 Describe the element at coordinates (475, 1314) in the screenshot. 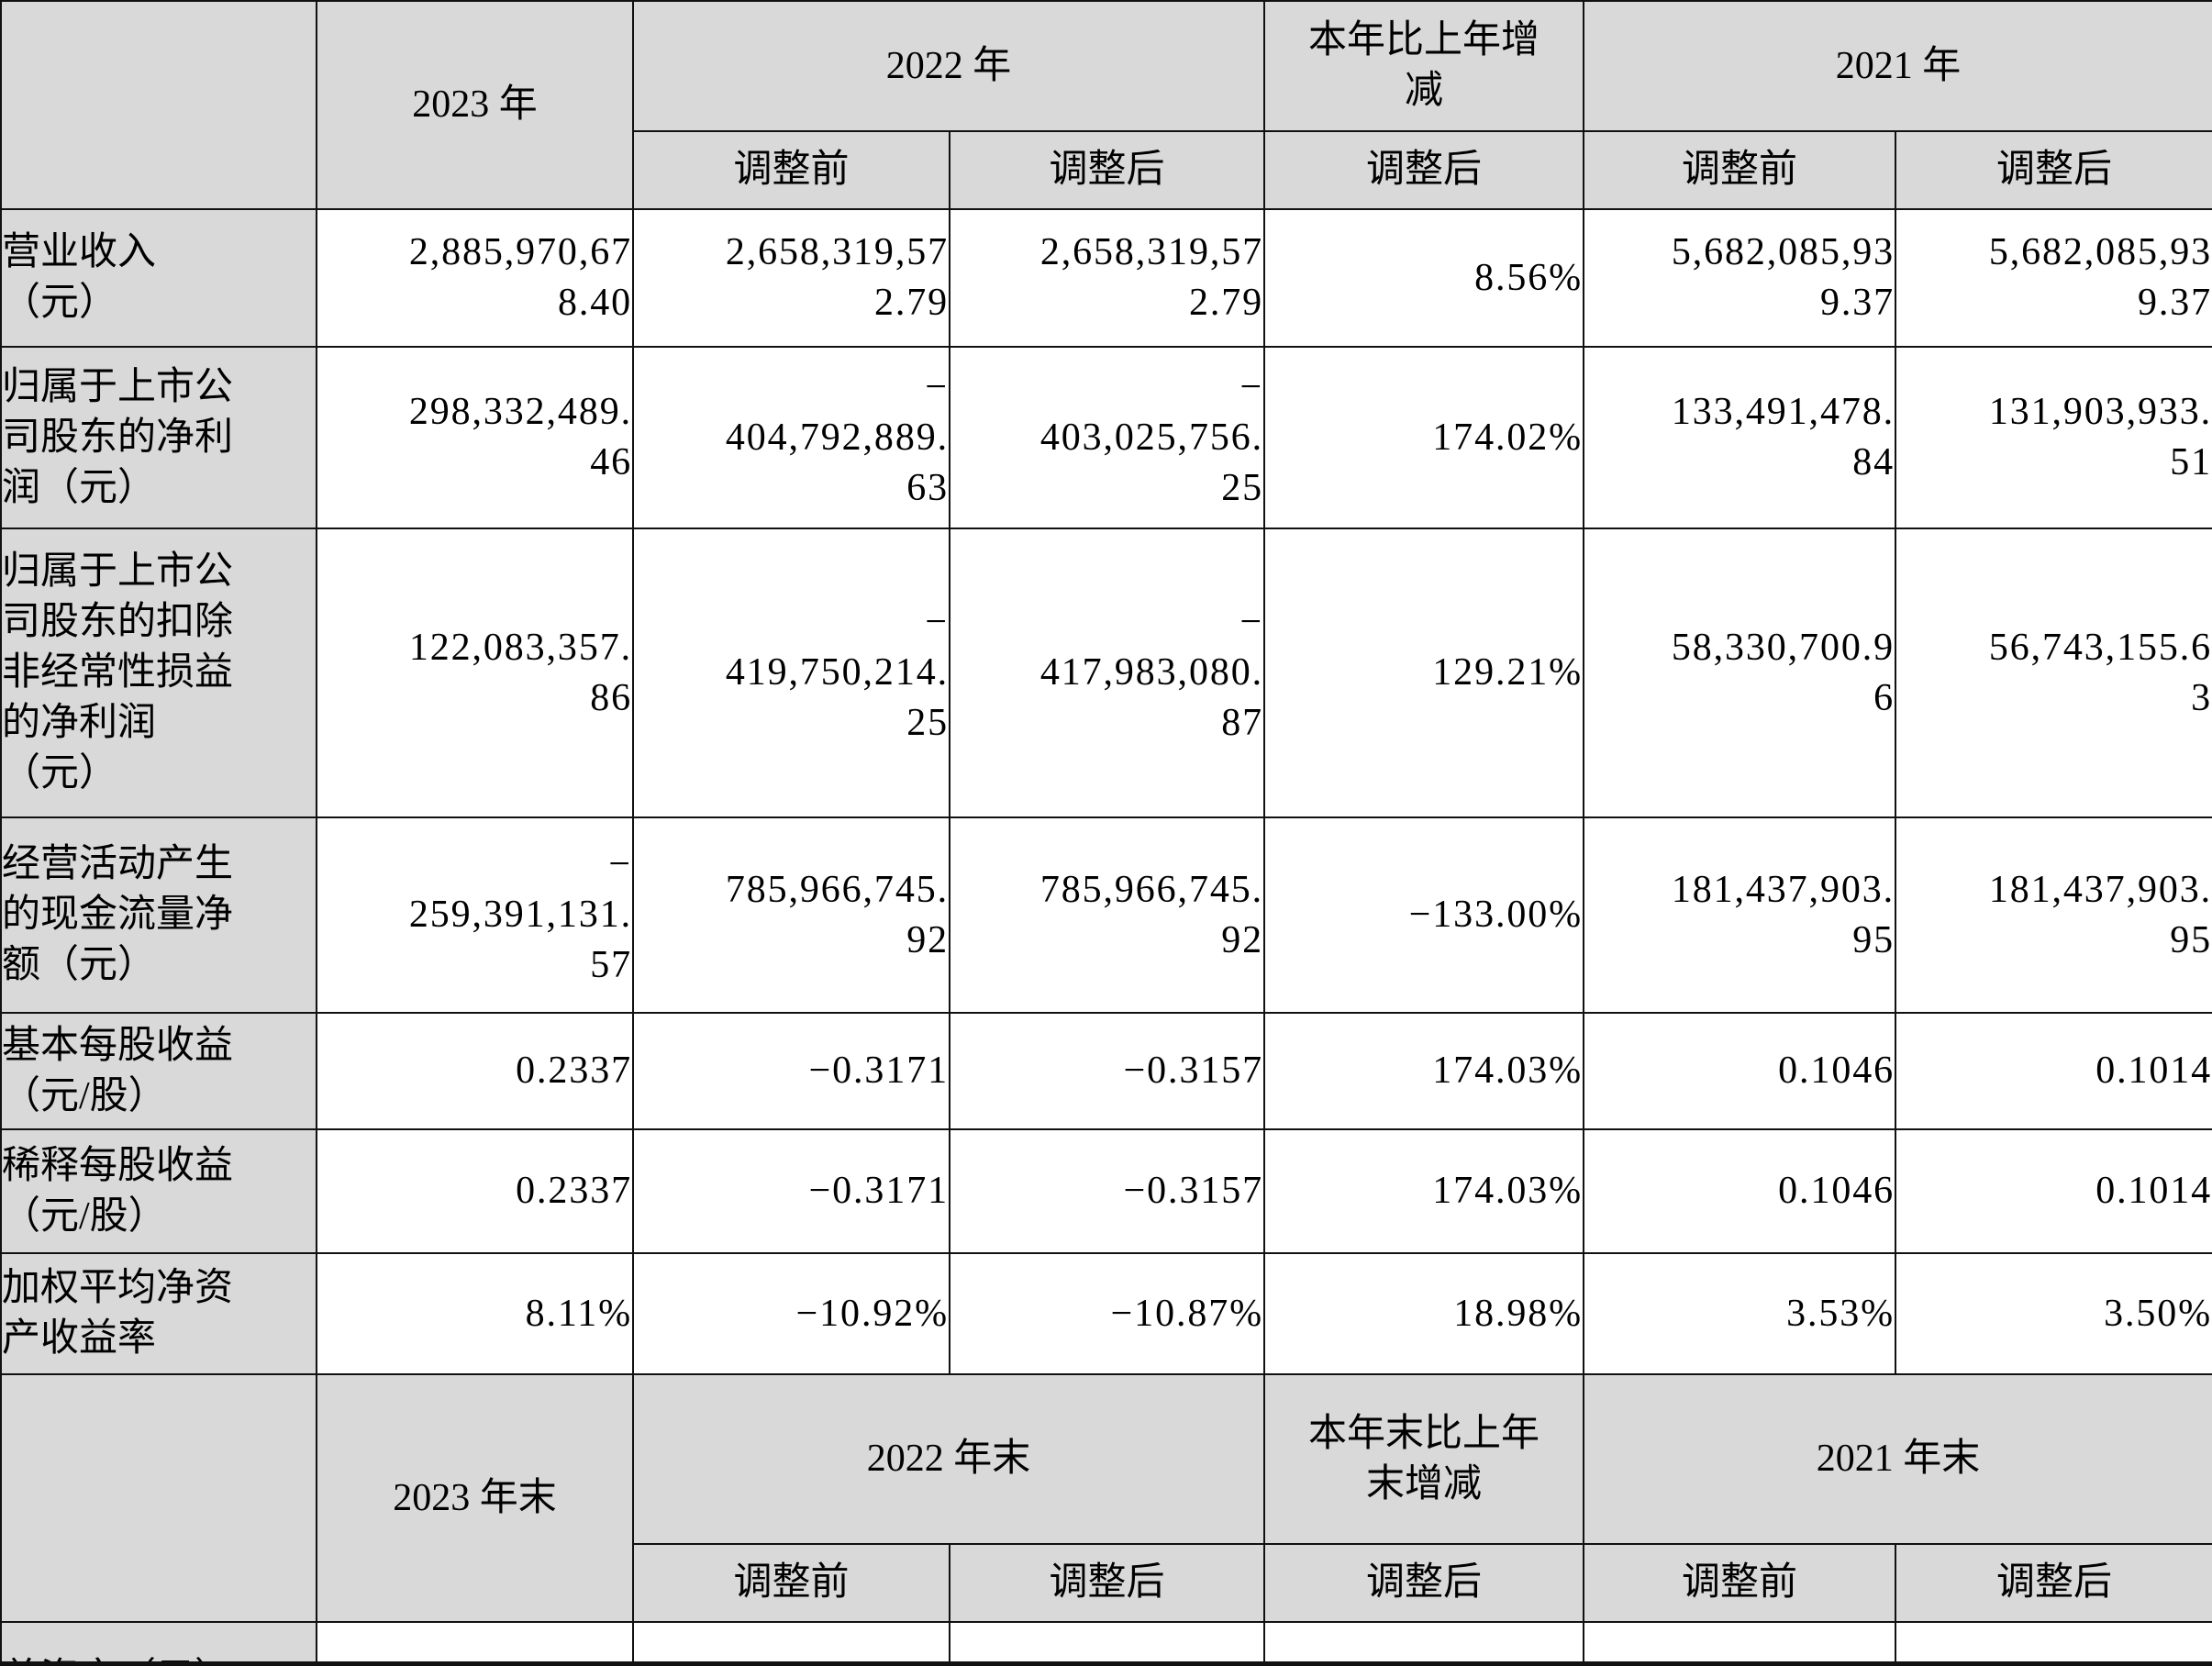

I see `value-cell: 8.11%` at that location.